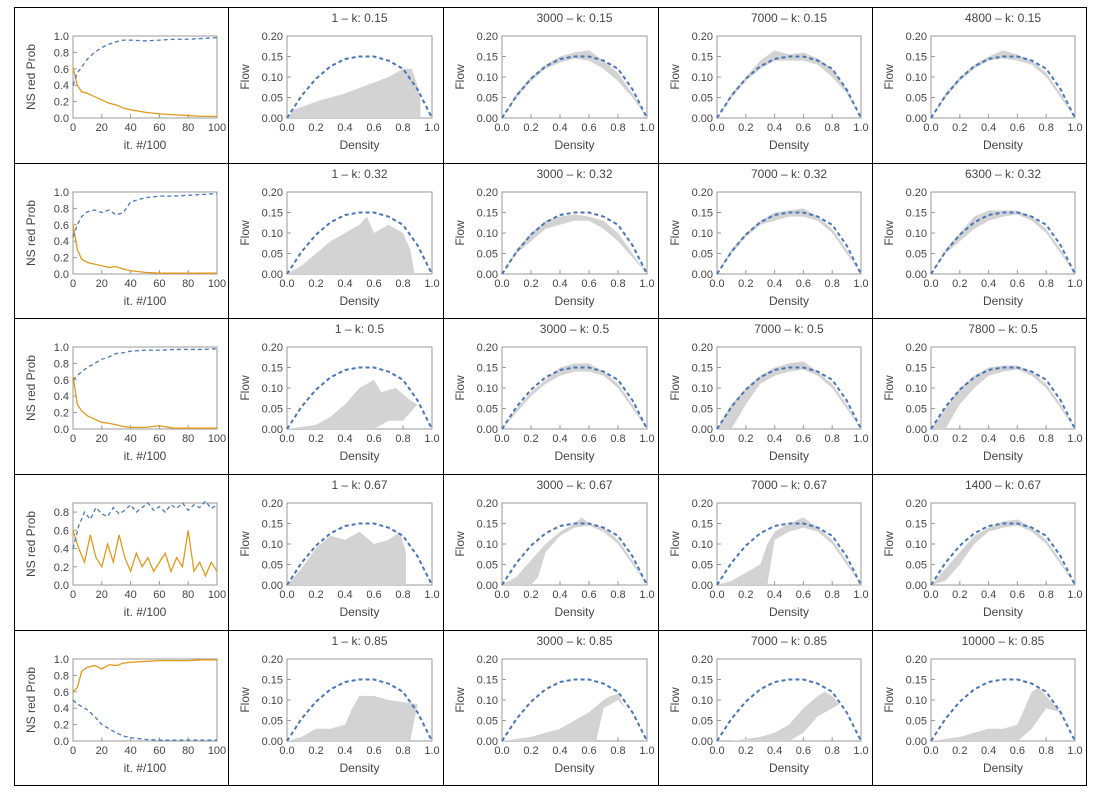 Image resolution: width=1100 pixels, height=793 pixels. I want to click on chart-title: 3000 – k: 0.67, so click(574, 485).